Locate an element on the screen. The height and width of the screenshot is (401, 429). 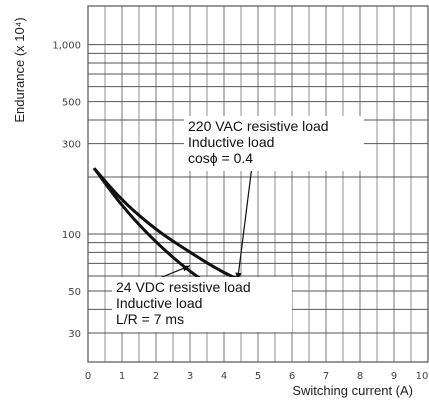
x-tick-label: 7 is located at coordinates (326, 376).